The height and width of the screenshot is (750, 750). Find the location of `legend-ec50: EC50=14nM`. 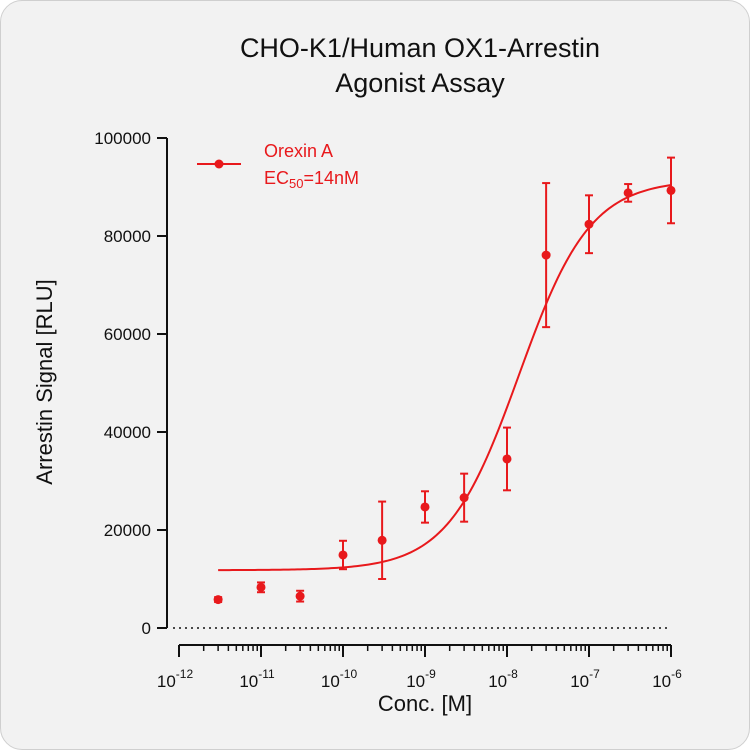

legend-ec50: EC50=14nM is located at coordinates (311, 179).